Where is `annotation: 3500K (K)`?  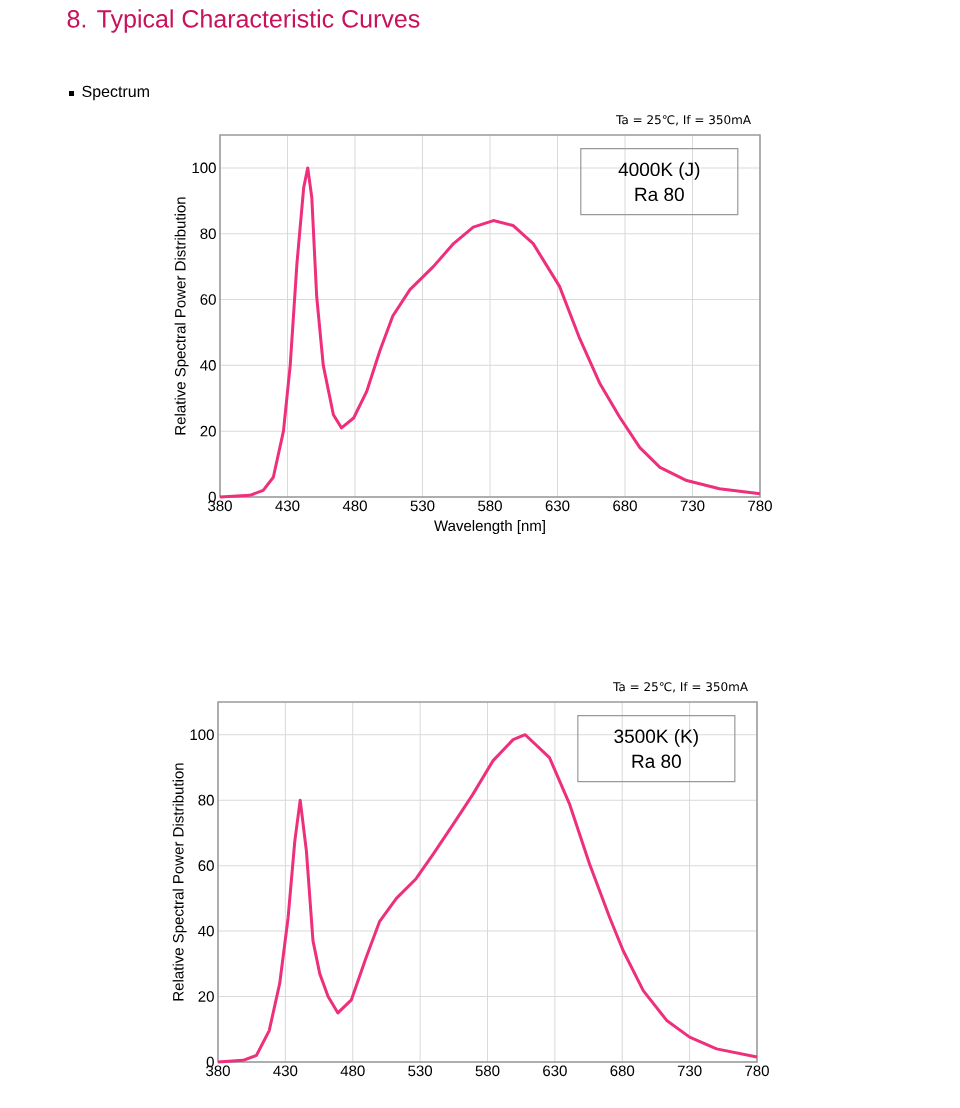 annotation: 3500K (K) is located at coordinates (656, 738).